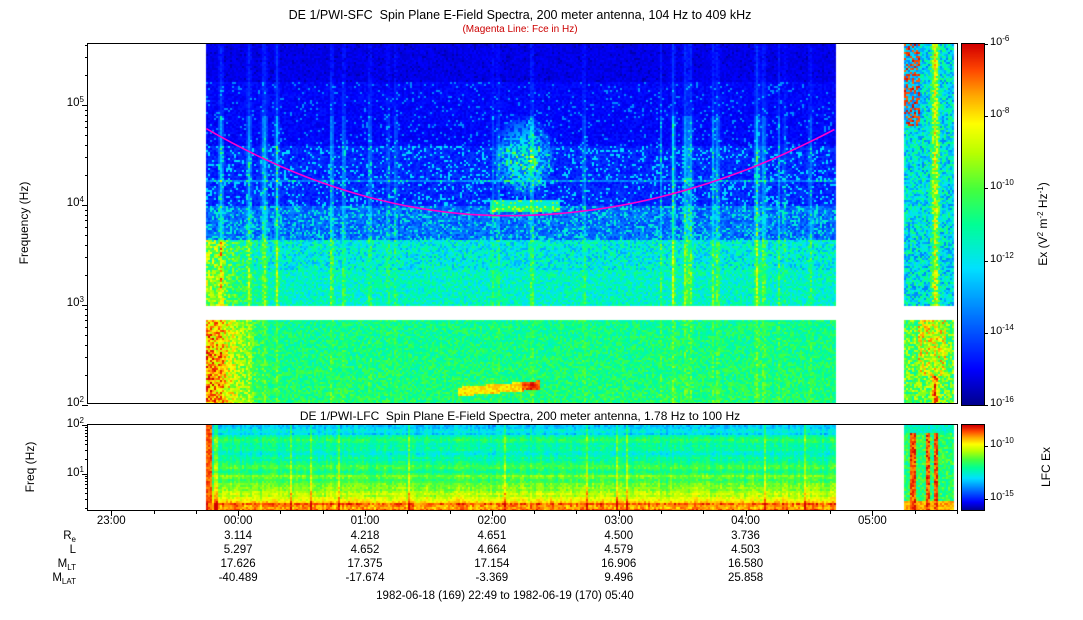 The height and width of the screenshot is (620, 1083). I want to click on colorbar-tick-label: 10-16, so click(1002, 402).